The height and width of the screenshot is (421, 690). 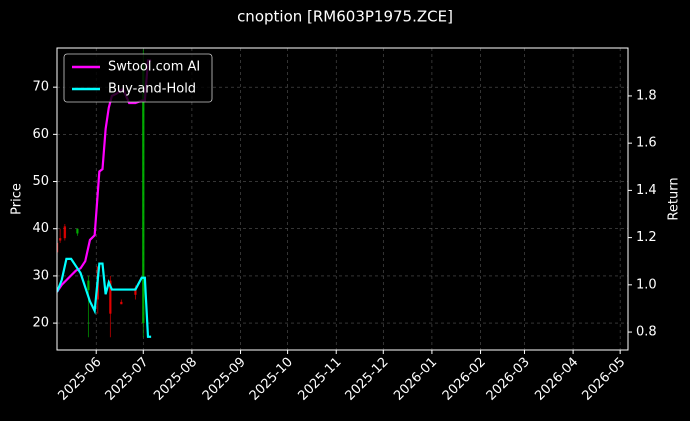 I want to click on x-tick-label: 2026-01, so click(x=415, y=379).